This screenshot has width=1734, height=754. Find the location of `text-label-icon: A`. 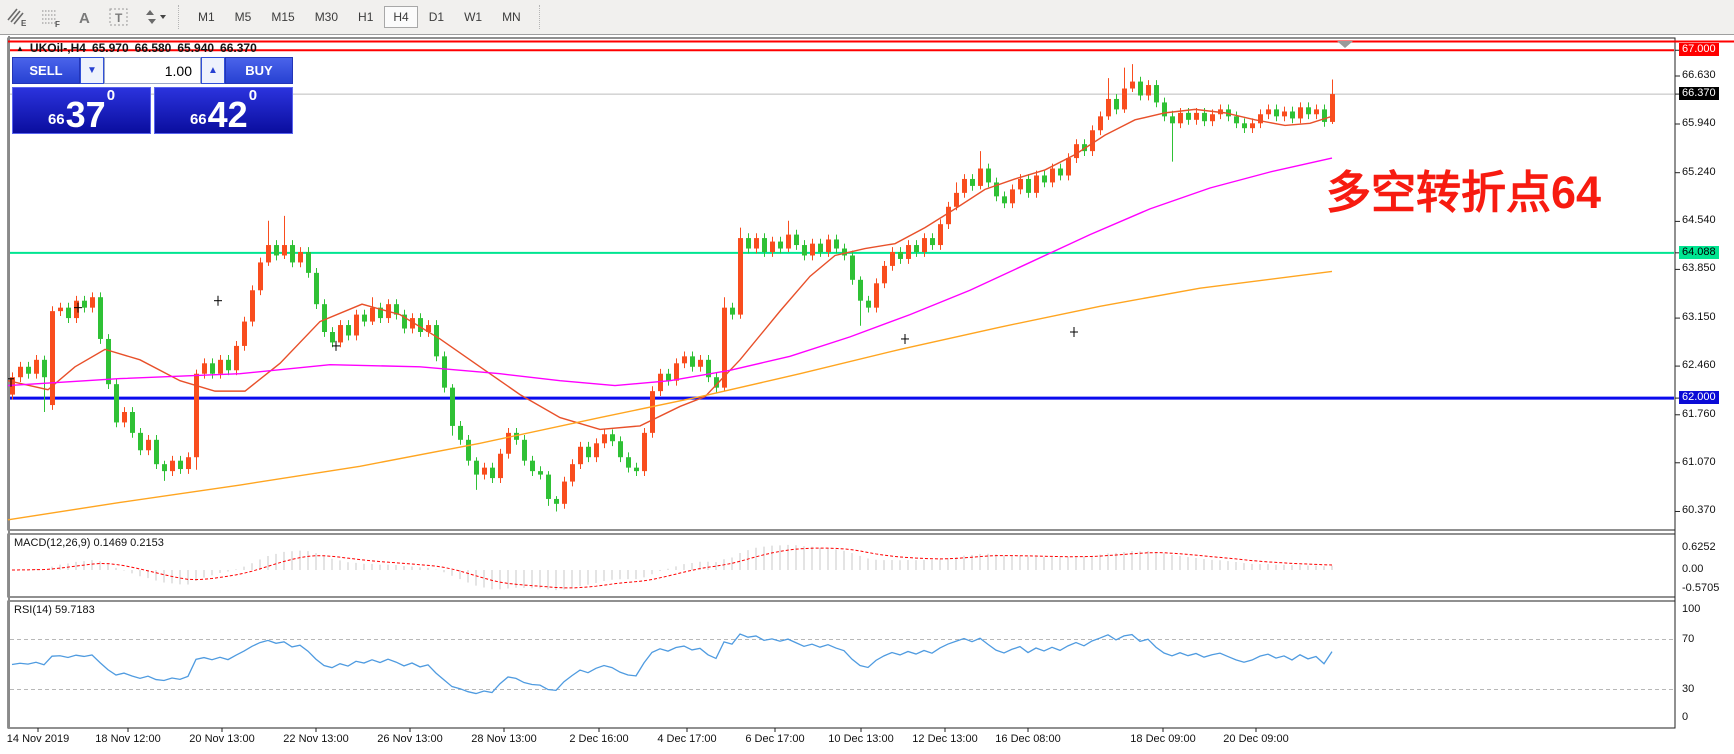

text-label-icon: A is located at coordinates (85, 17).